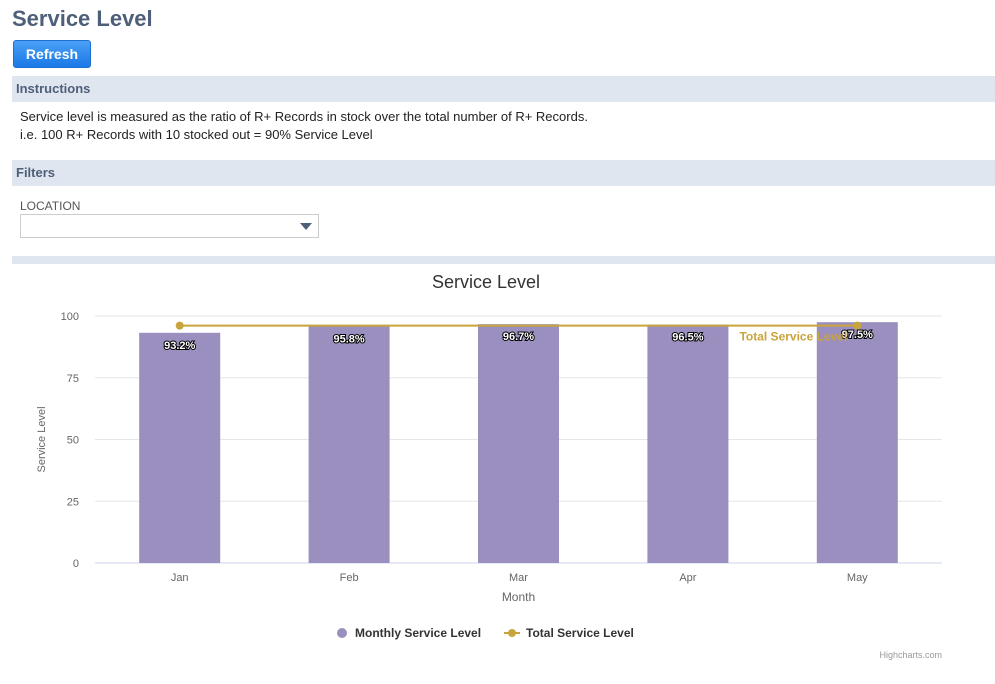 The height and width of the screenshot is (684, 995). I want to click on y-axis-label: Service Level, so click(42, 439).